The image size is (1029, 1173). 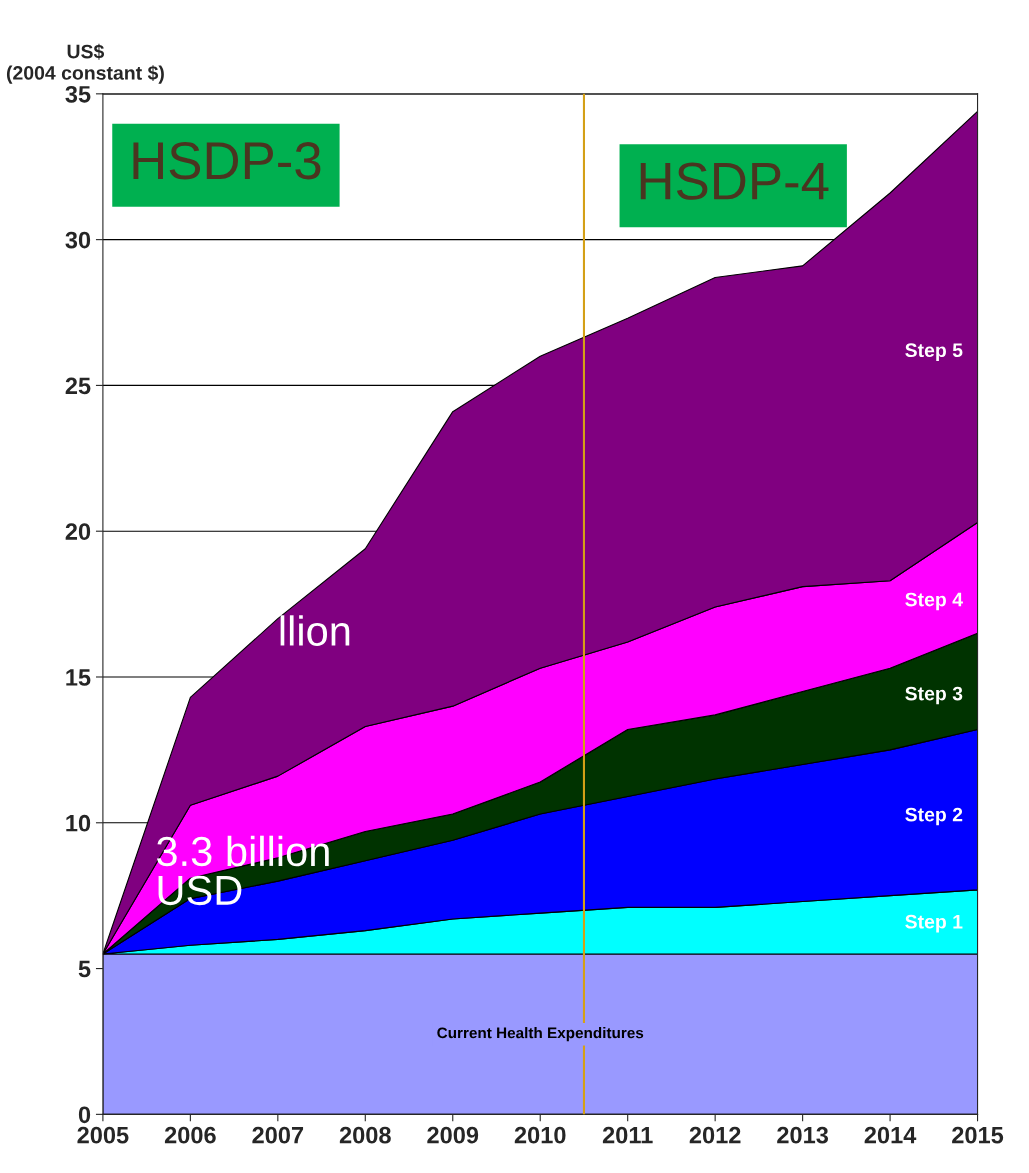 What do you see at coordinates (78, 677) in the screenshot?
I see `y-tick-label: 15` at bounding box center [78, 677].